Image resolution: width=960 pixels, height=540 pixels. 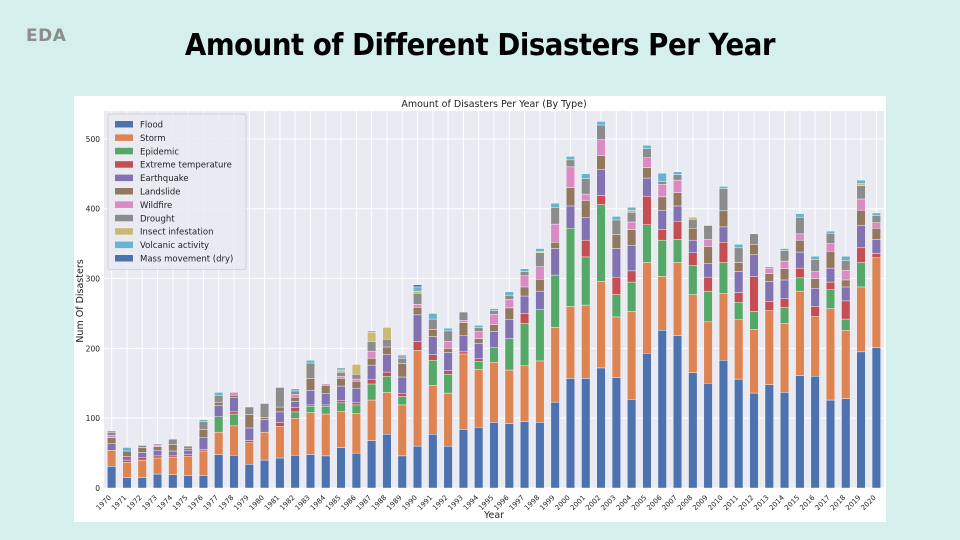 What do you see at coordinates (151, 126) in the screenshot?
I see `legend-label: Flood` at bounding box center [151, 126].